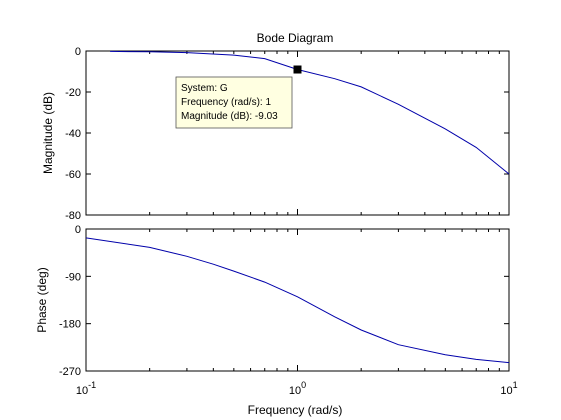 Image resolution: width=561 pixels, height=420 pixels. What do you see at coordinates (295, 410) in the screenshot?
I see `x-axis-label: Frequency (rad/s)` at bounding box center [295, 410].